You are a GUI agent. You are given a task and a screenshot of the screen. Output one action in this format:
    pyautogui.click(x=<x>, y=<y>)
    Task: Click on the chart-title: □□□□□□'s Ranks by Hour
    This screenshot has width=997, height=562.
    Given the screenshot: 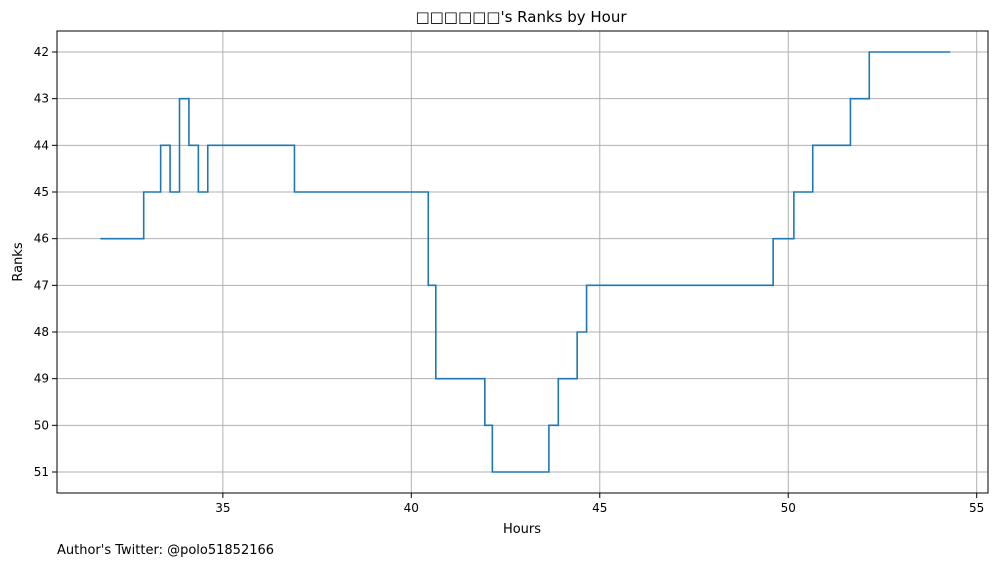 What is the action you would take?
    pyautogui.click(x=521, y=17)
    